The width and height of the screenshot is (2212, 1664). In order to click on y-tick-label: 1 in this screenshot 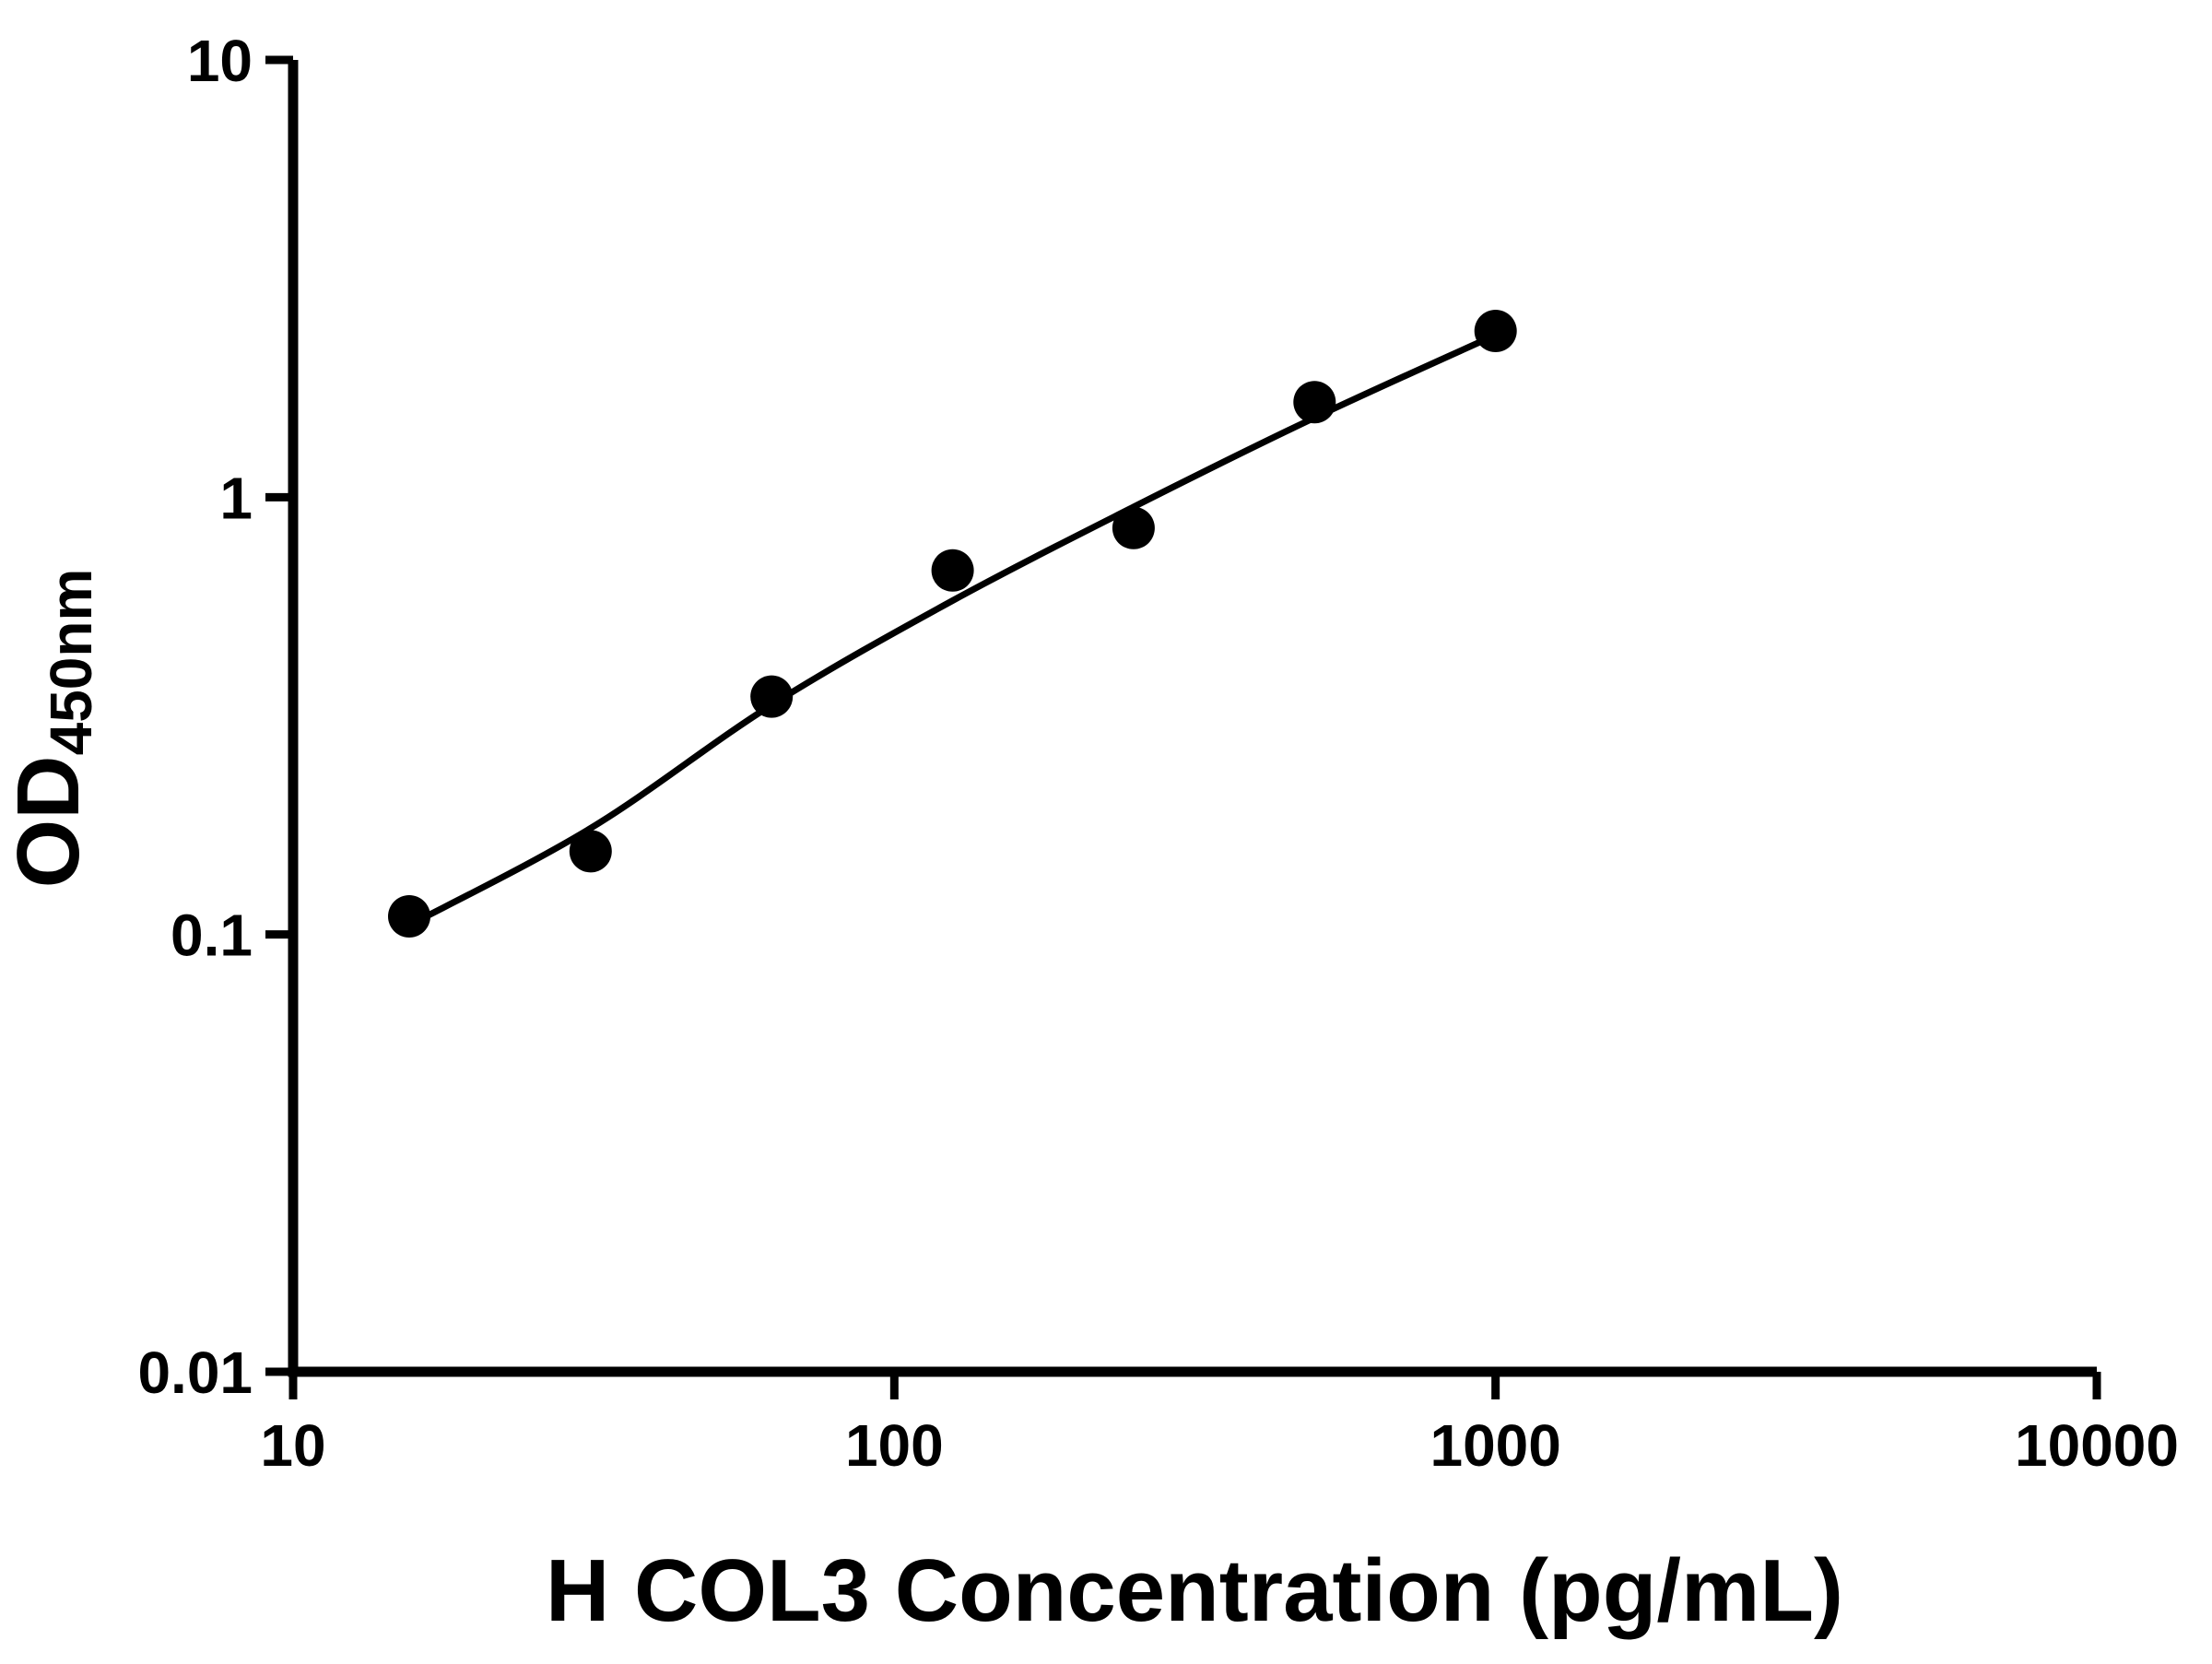, I will do `click(236, 498)`.